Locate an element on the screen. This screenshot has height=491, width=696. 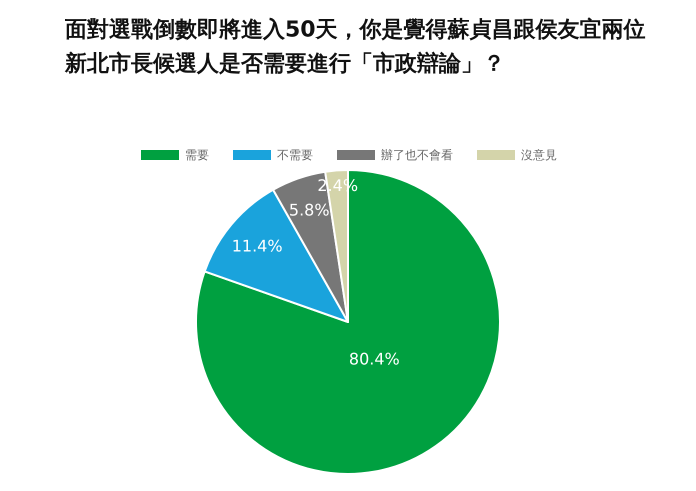
data-label: 5.8% is located at coordinates (309, 210).